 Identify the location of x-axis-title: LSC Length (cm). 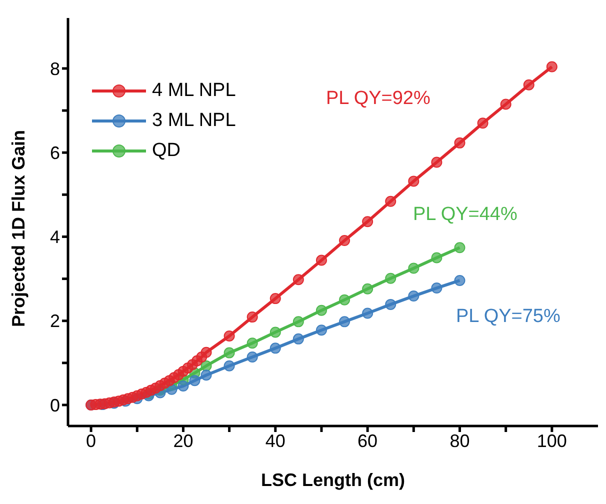
(333, 480).